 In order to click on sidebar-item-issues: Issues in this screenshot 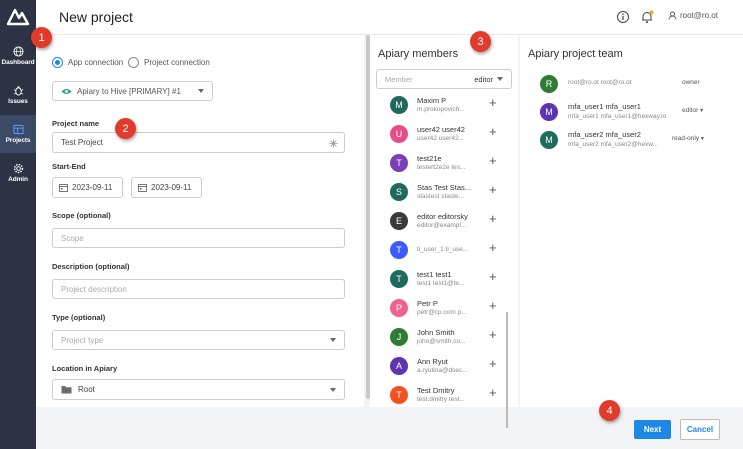, I will do `click(18, 95)`.